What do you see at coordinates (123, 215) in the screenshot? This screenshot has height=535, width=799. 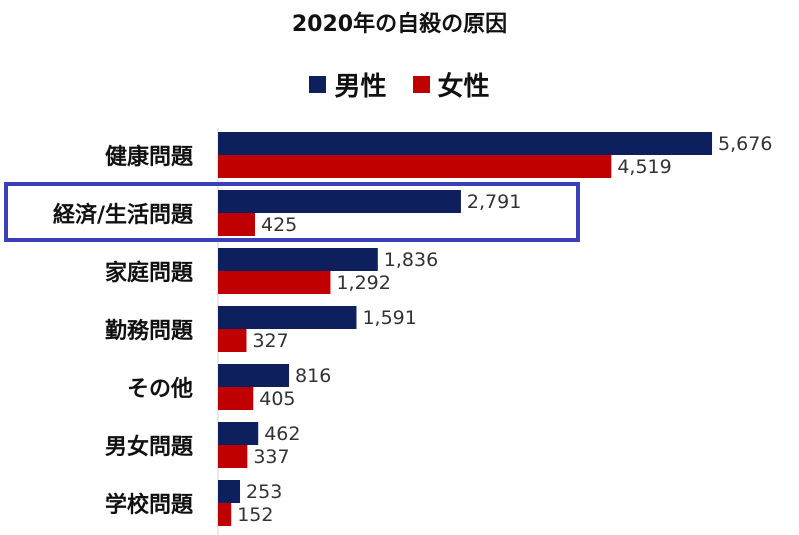 I see `category-label: 経済/生活問題` at bounding box center [123, 215].